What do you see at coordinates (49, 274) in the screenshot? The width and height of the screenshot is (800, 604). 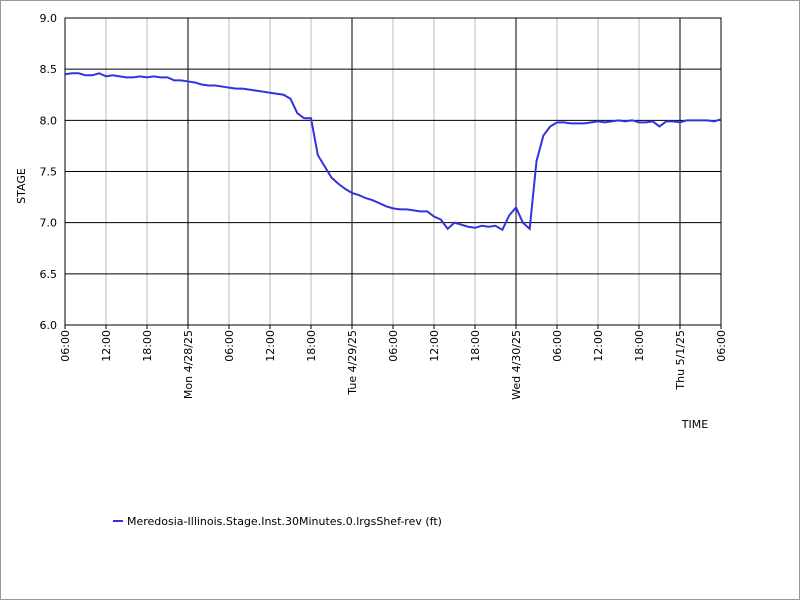 I see `y-tick-label: 6.5` at bounding box center [49, 274].